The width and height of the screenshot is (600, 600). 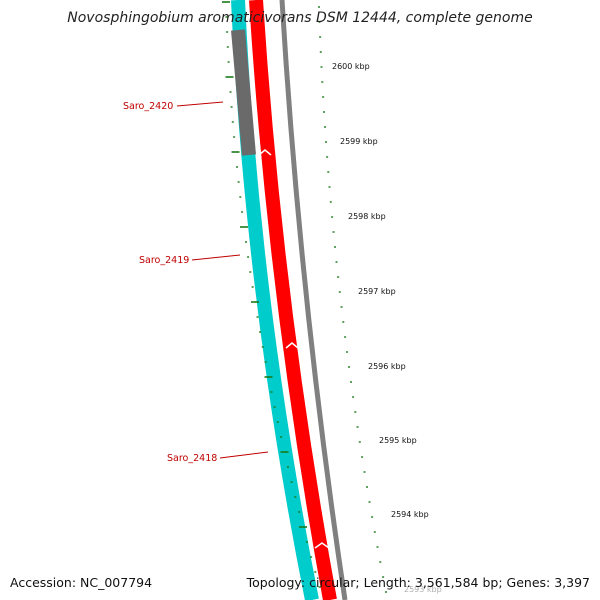 I want to click on svg-text: Saro_2420, so click(x=148, y=106).